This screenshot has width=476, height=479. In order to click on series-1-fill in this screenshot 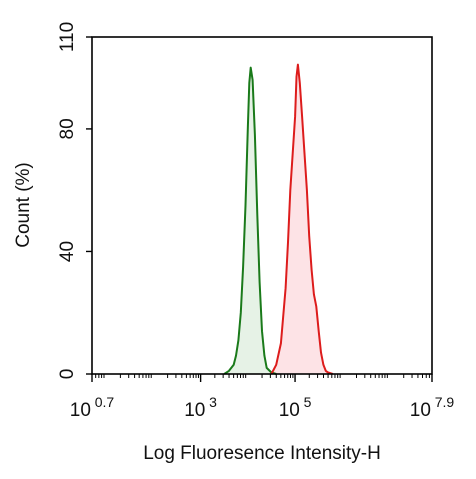, I will do `click(250, 220)`.